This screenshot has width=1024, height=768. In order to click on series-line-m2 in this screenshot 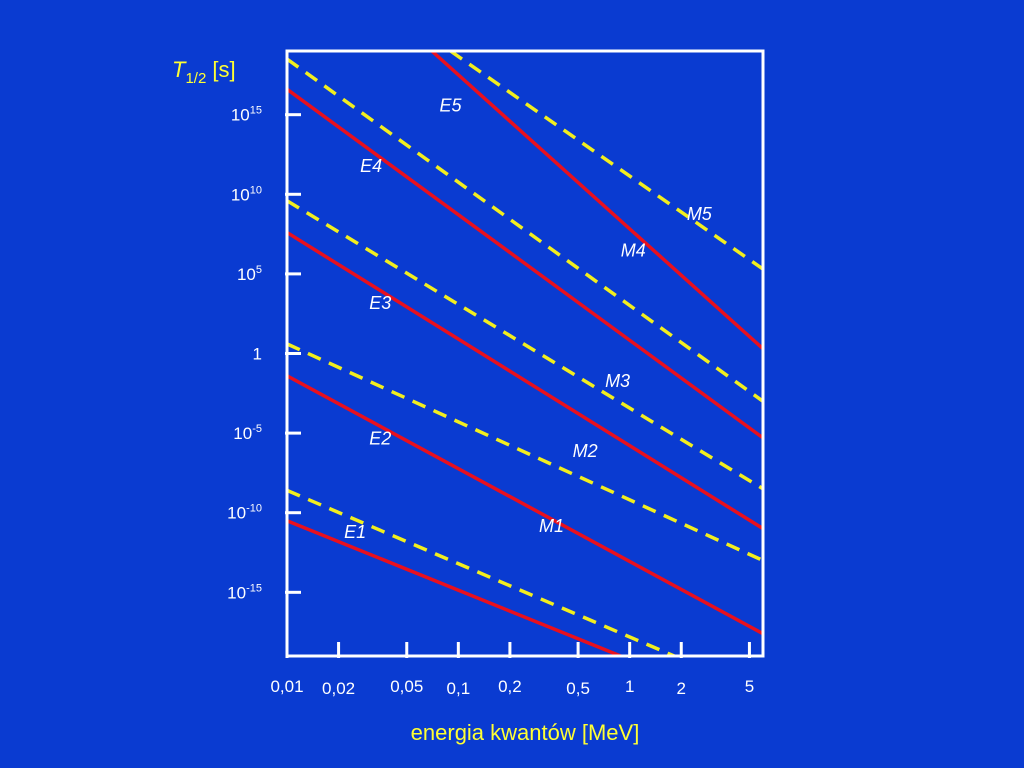, I will do `click(525, 452)`.